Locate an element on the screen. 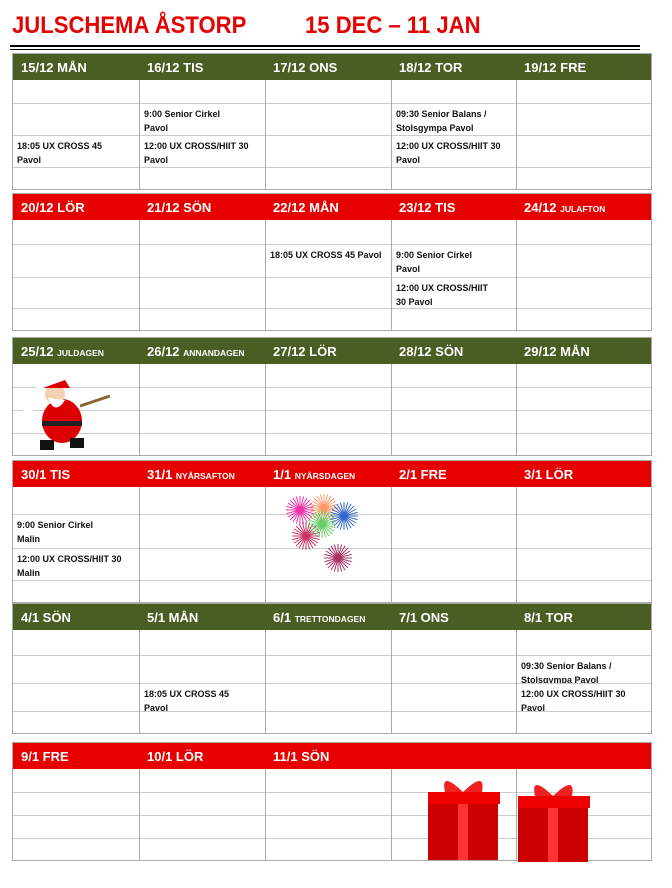  day-header: 20/12 LÖR is located at coordinates (76, 207).